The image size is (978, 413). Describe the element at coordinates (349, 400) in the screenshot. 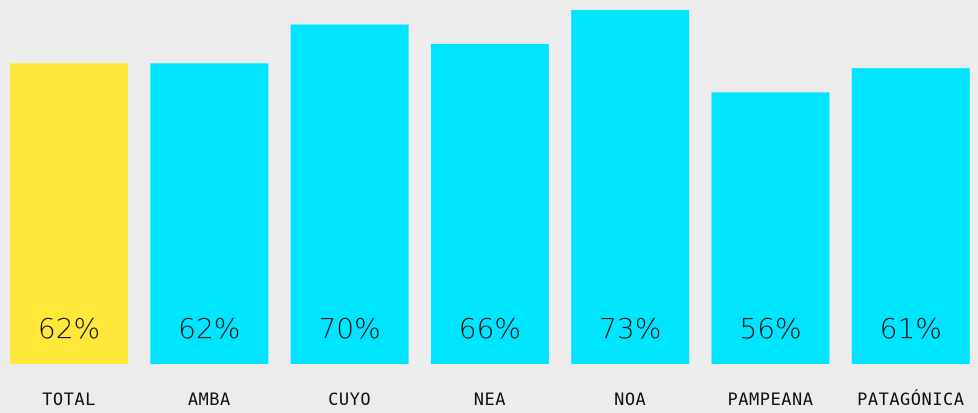

I see `x-tick-label: CUYO` at that location.